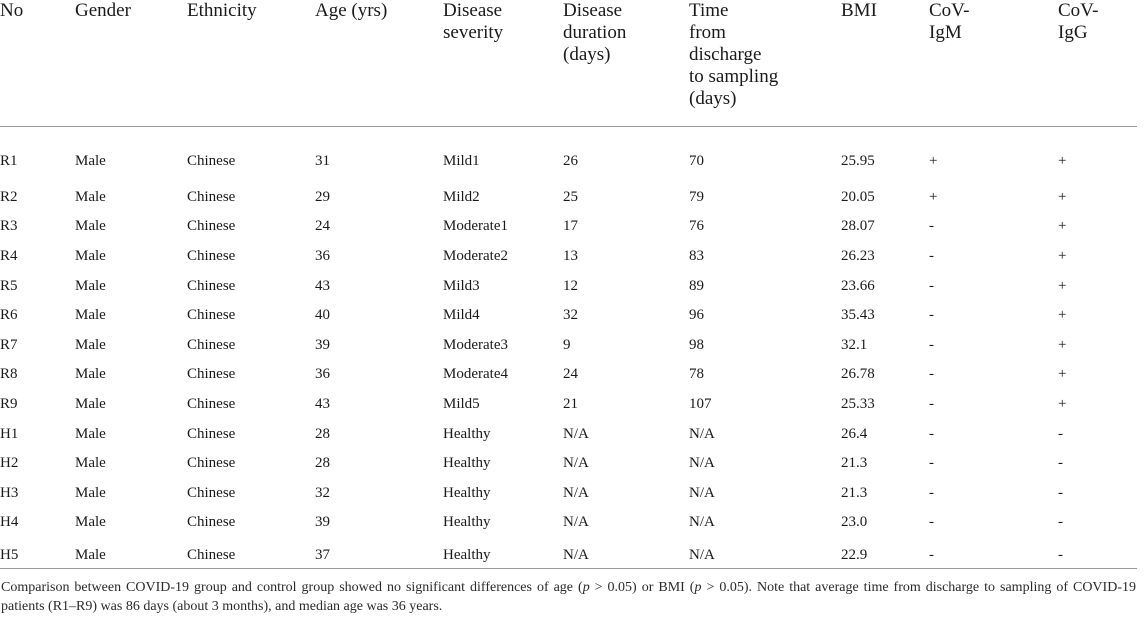 Image resolution: width=1145 pixels, height=617 pixels. What do you see at coordinates (854, 522) in the screenshot?
I see `table-cell: 23.0` at bounding box center [854, 522].